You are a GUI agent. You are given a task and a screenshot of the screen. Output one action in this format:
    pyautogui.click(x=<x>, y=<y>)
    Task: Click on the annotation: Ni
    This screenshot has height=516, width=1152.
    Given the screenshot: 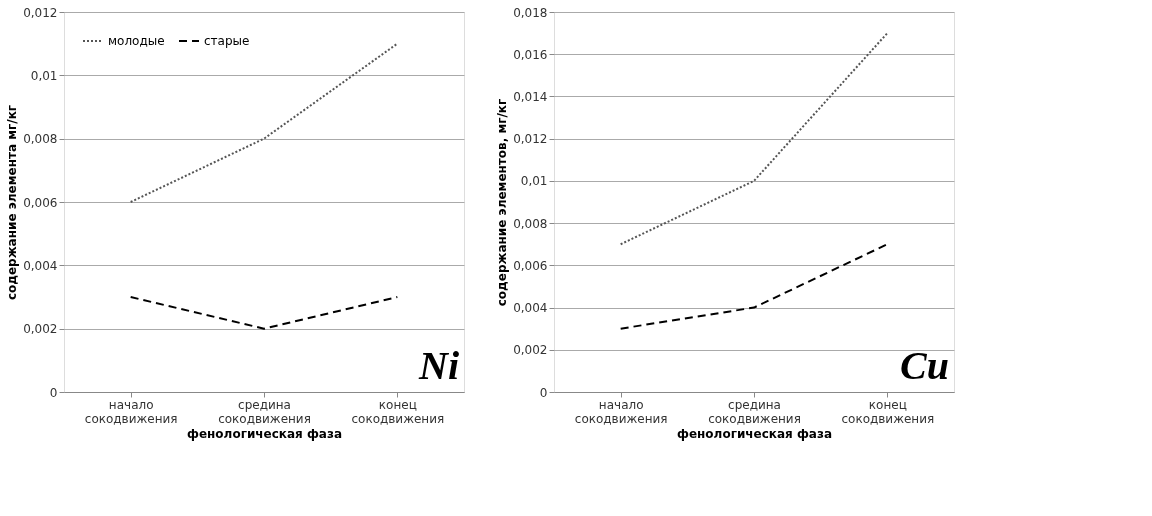 What is the action you would take?
    pyautogui.click(x=438, y=365)
    